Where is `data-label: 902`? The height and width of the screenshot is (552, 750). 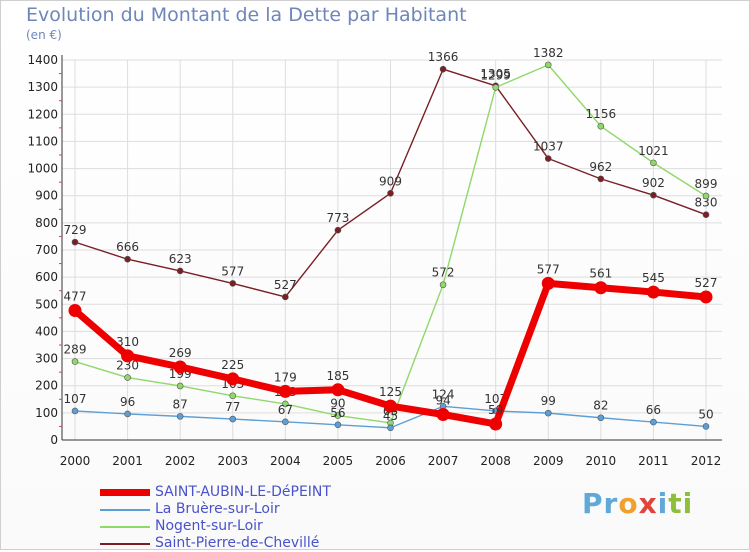
data-label: 902 is located at coordinates (653, 183).